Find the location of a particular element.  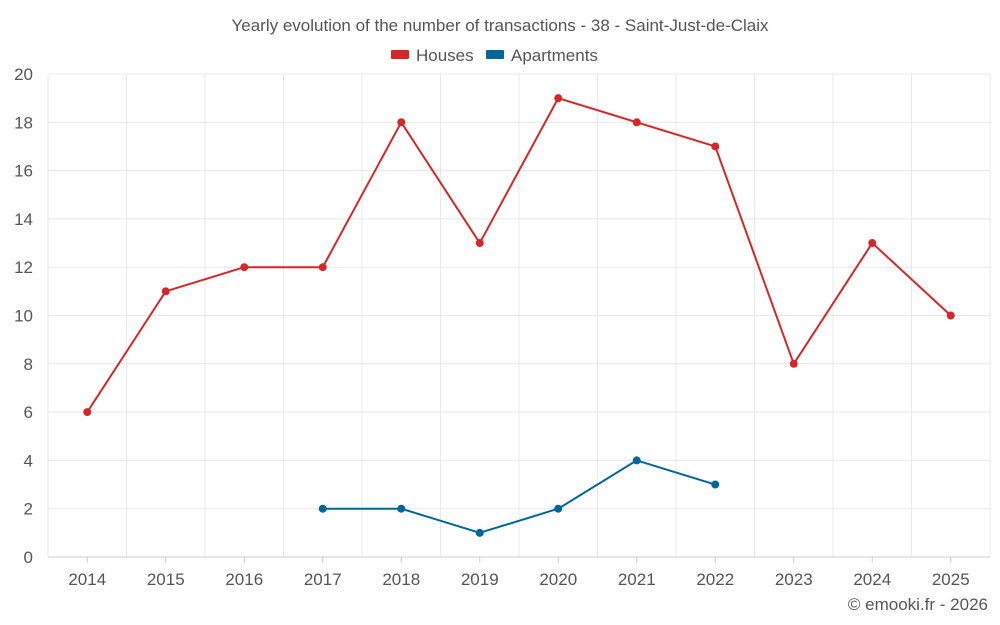

legend-swatch-apartments is located at coordinates (495, 54).